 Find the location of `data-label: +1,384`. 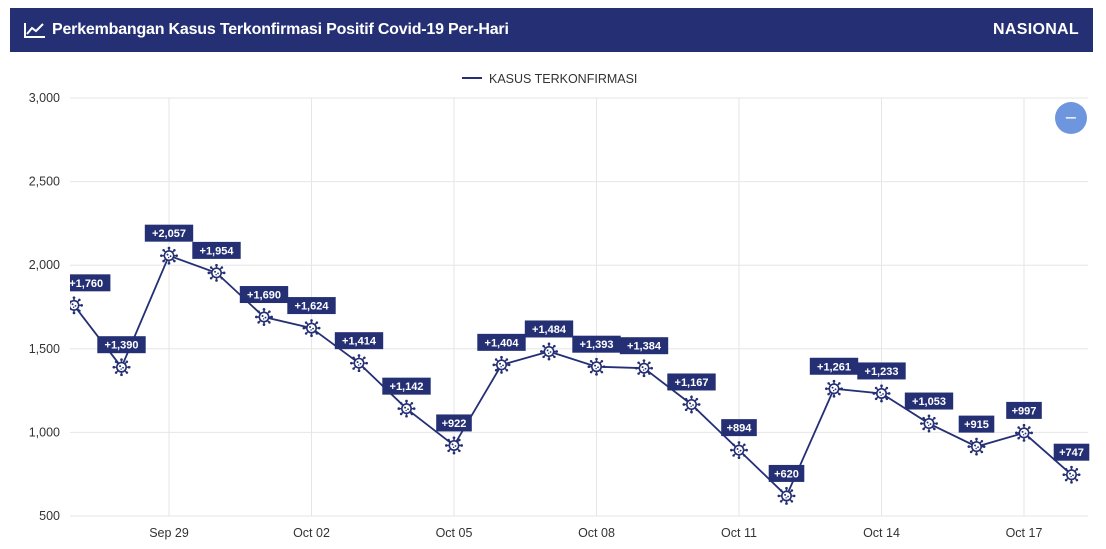

data-label: +1,384 is located at coordinates (644, 346).